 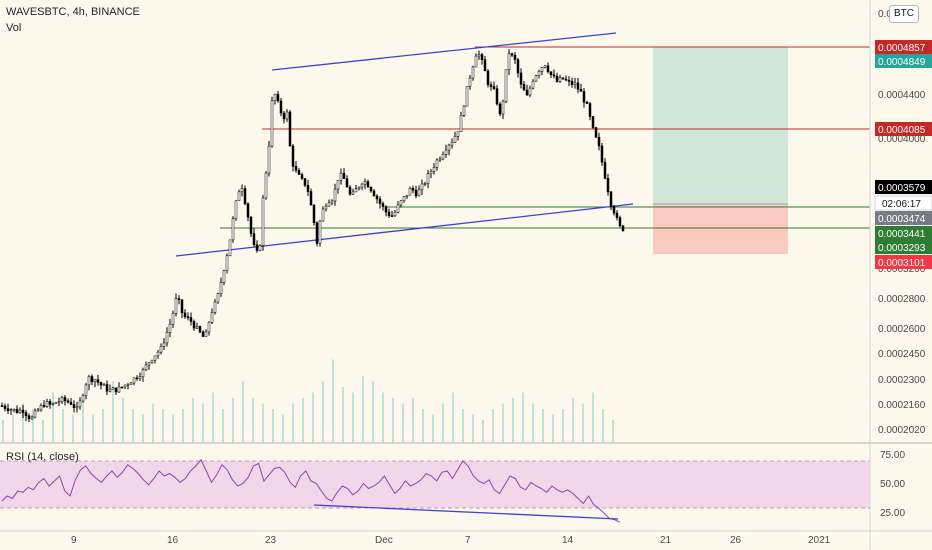 What do you see at coordinates (435, 484) in the screenshot?
I see `rsi-band` at bounding box center [435, 484].